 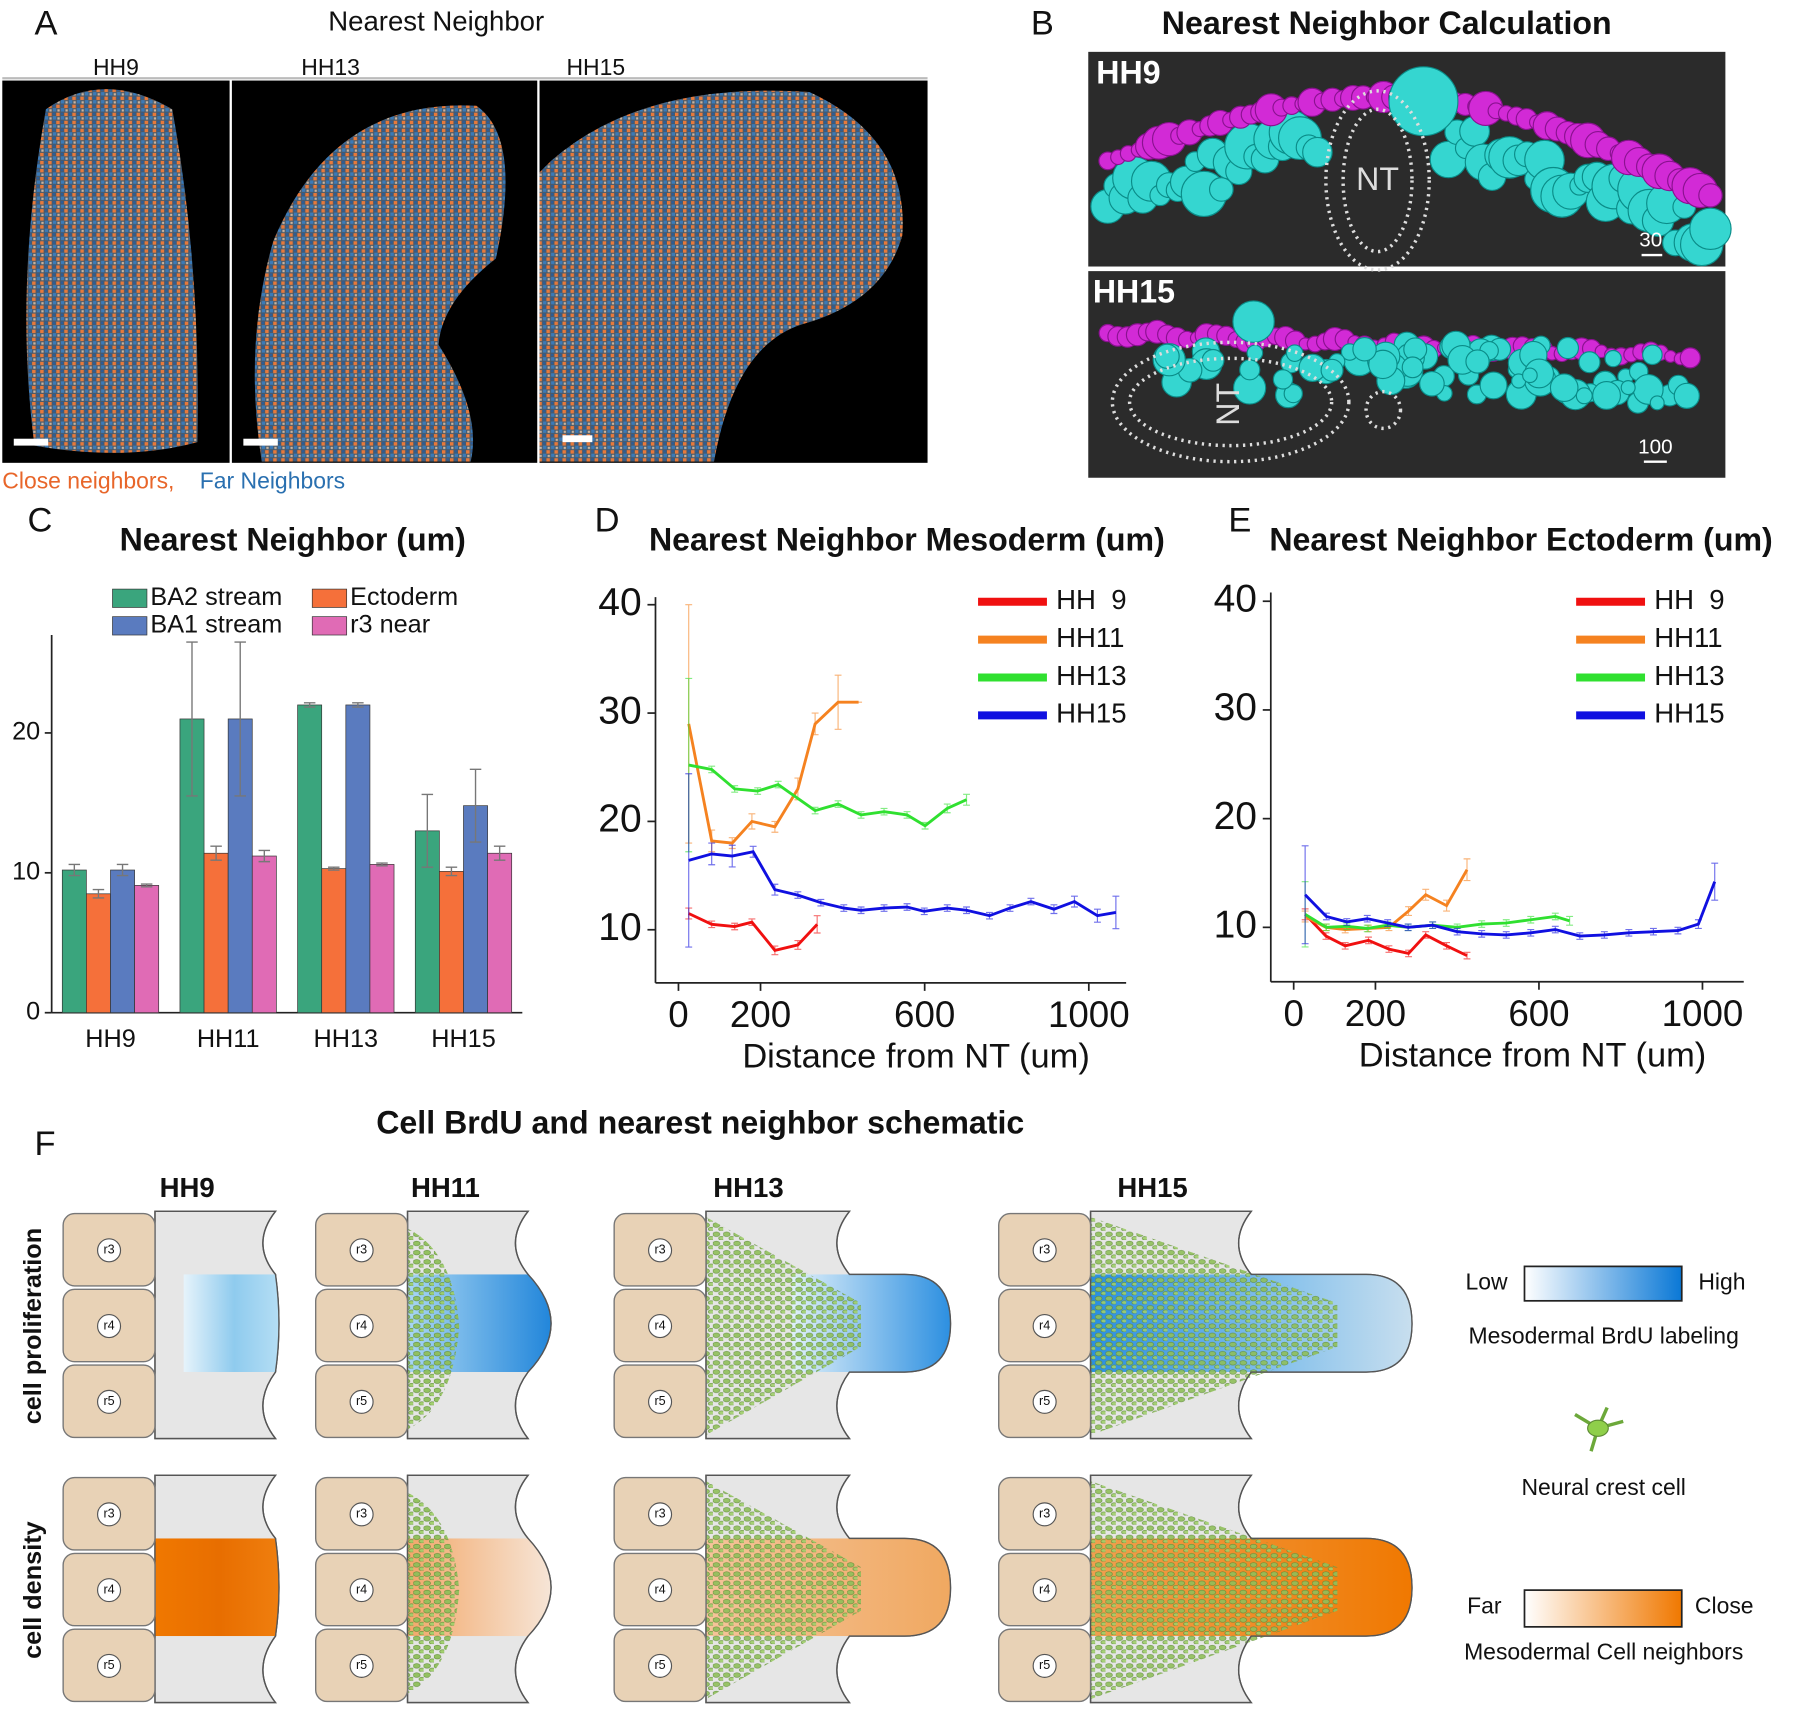 I want to click on nt-label: NT, so click(x=1377, y=179).